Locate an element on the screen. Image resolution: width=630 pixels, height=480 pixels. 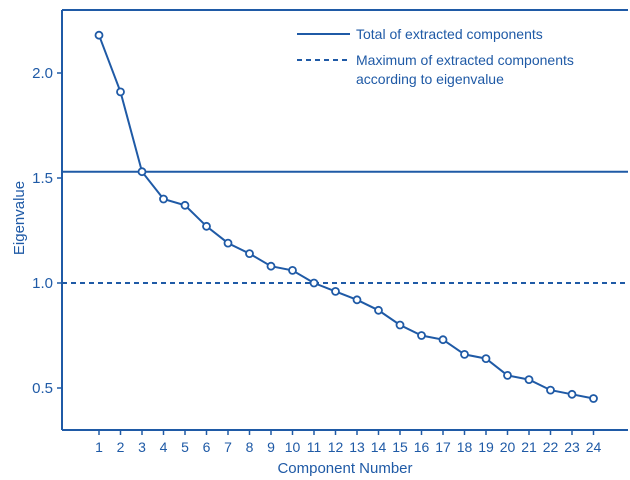
x-tick-label-3: 4 is located at coordinates (164, 447).